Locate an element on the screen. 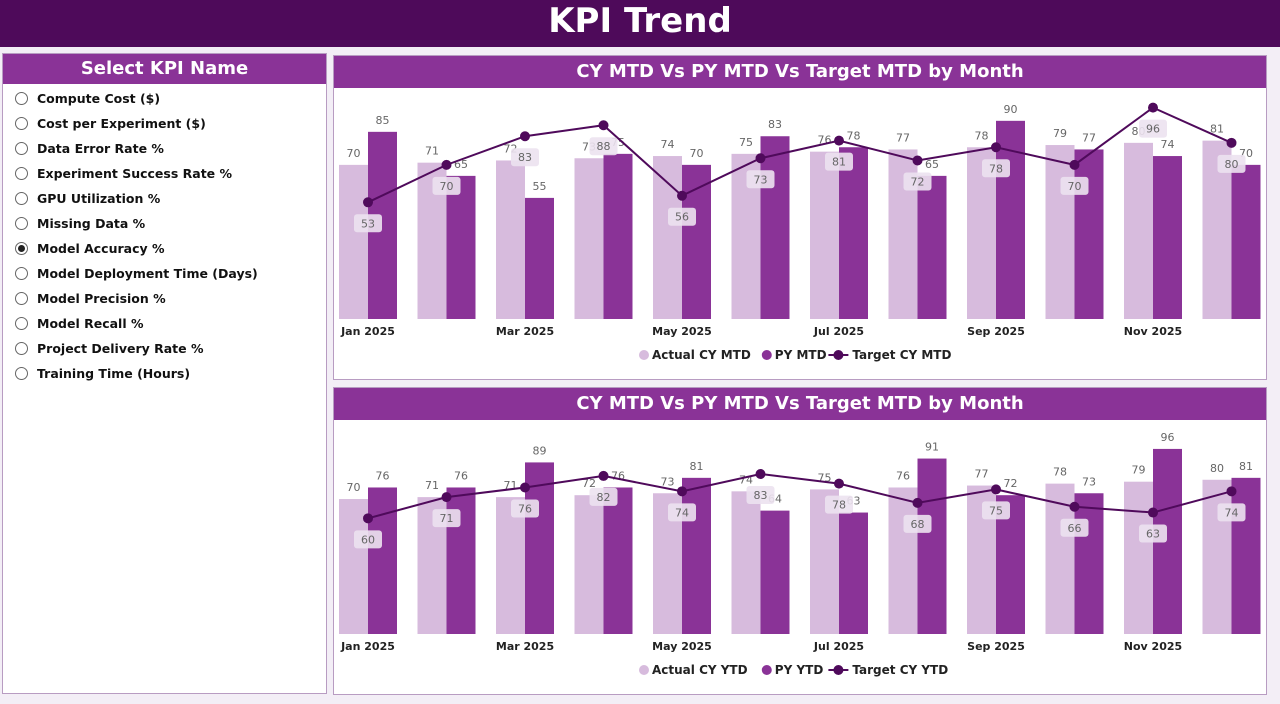  actual-label: 74 is located at coordinates (668, 144).